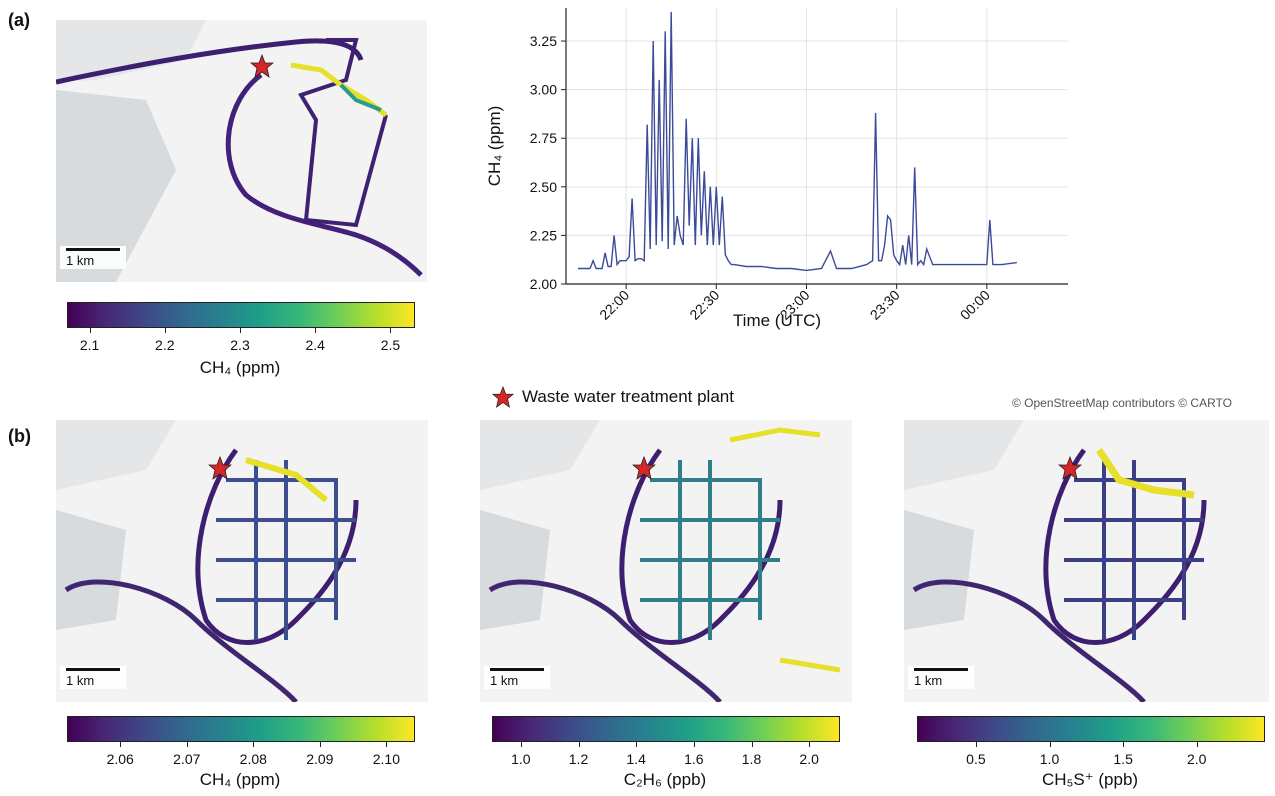  I want to click on colorbar-b1-label: CH₄ (ppm), so click(240, 779).